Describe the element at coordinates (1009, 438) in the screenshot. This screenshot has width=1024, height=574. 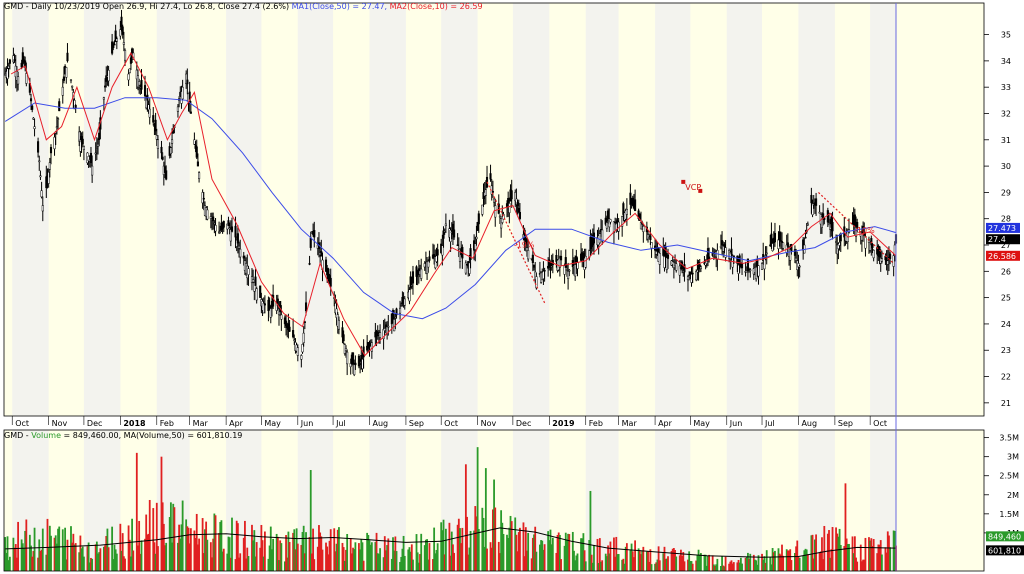
I see `volume-tick-label: 3.5M` at that location.